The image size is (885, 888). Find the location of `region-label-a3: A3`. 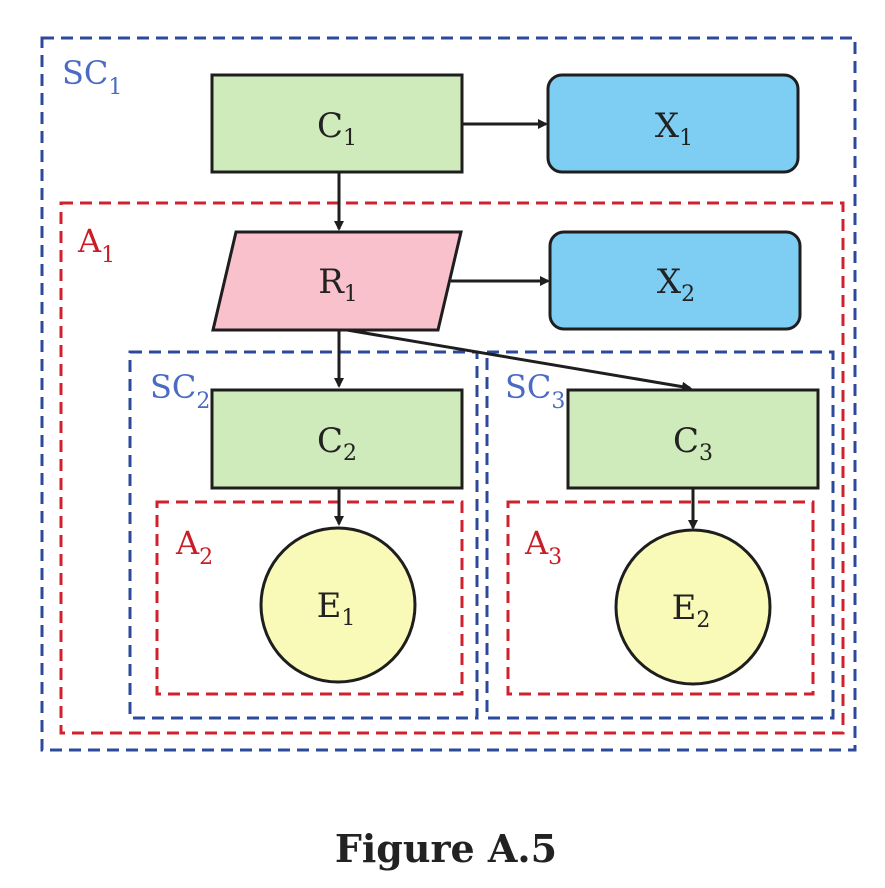

region-label-a3: A3 is located at coordinates (543, 547).